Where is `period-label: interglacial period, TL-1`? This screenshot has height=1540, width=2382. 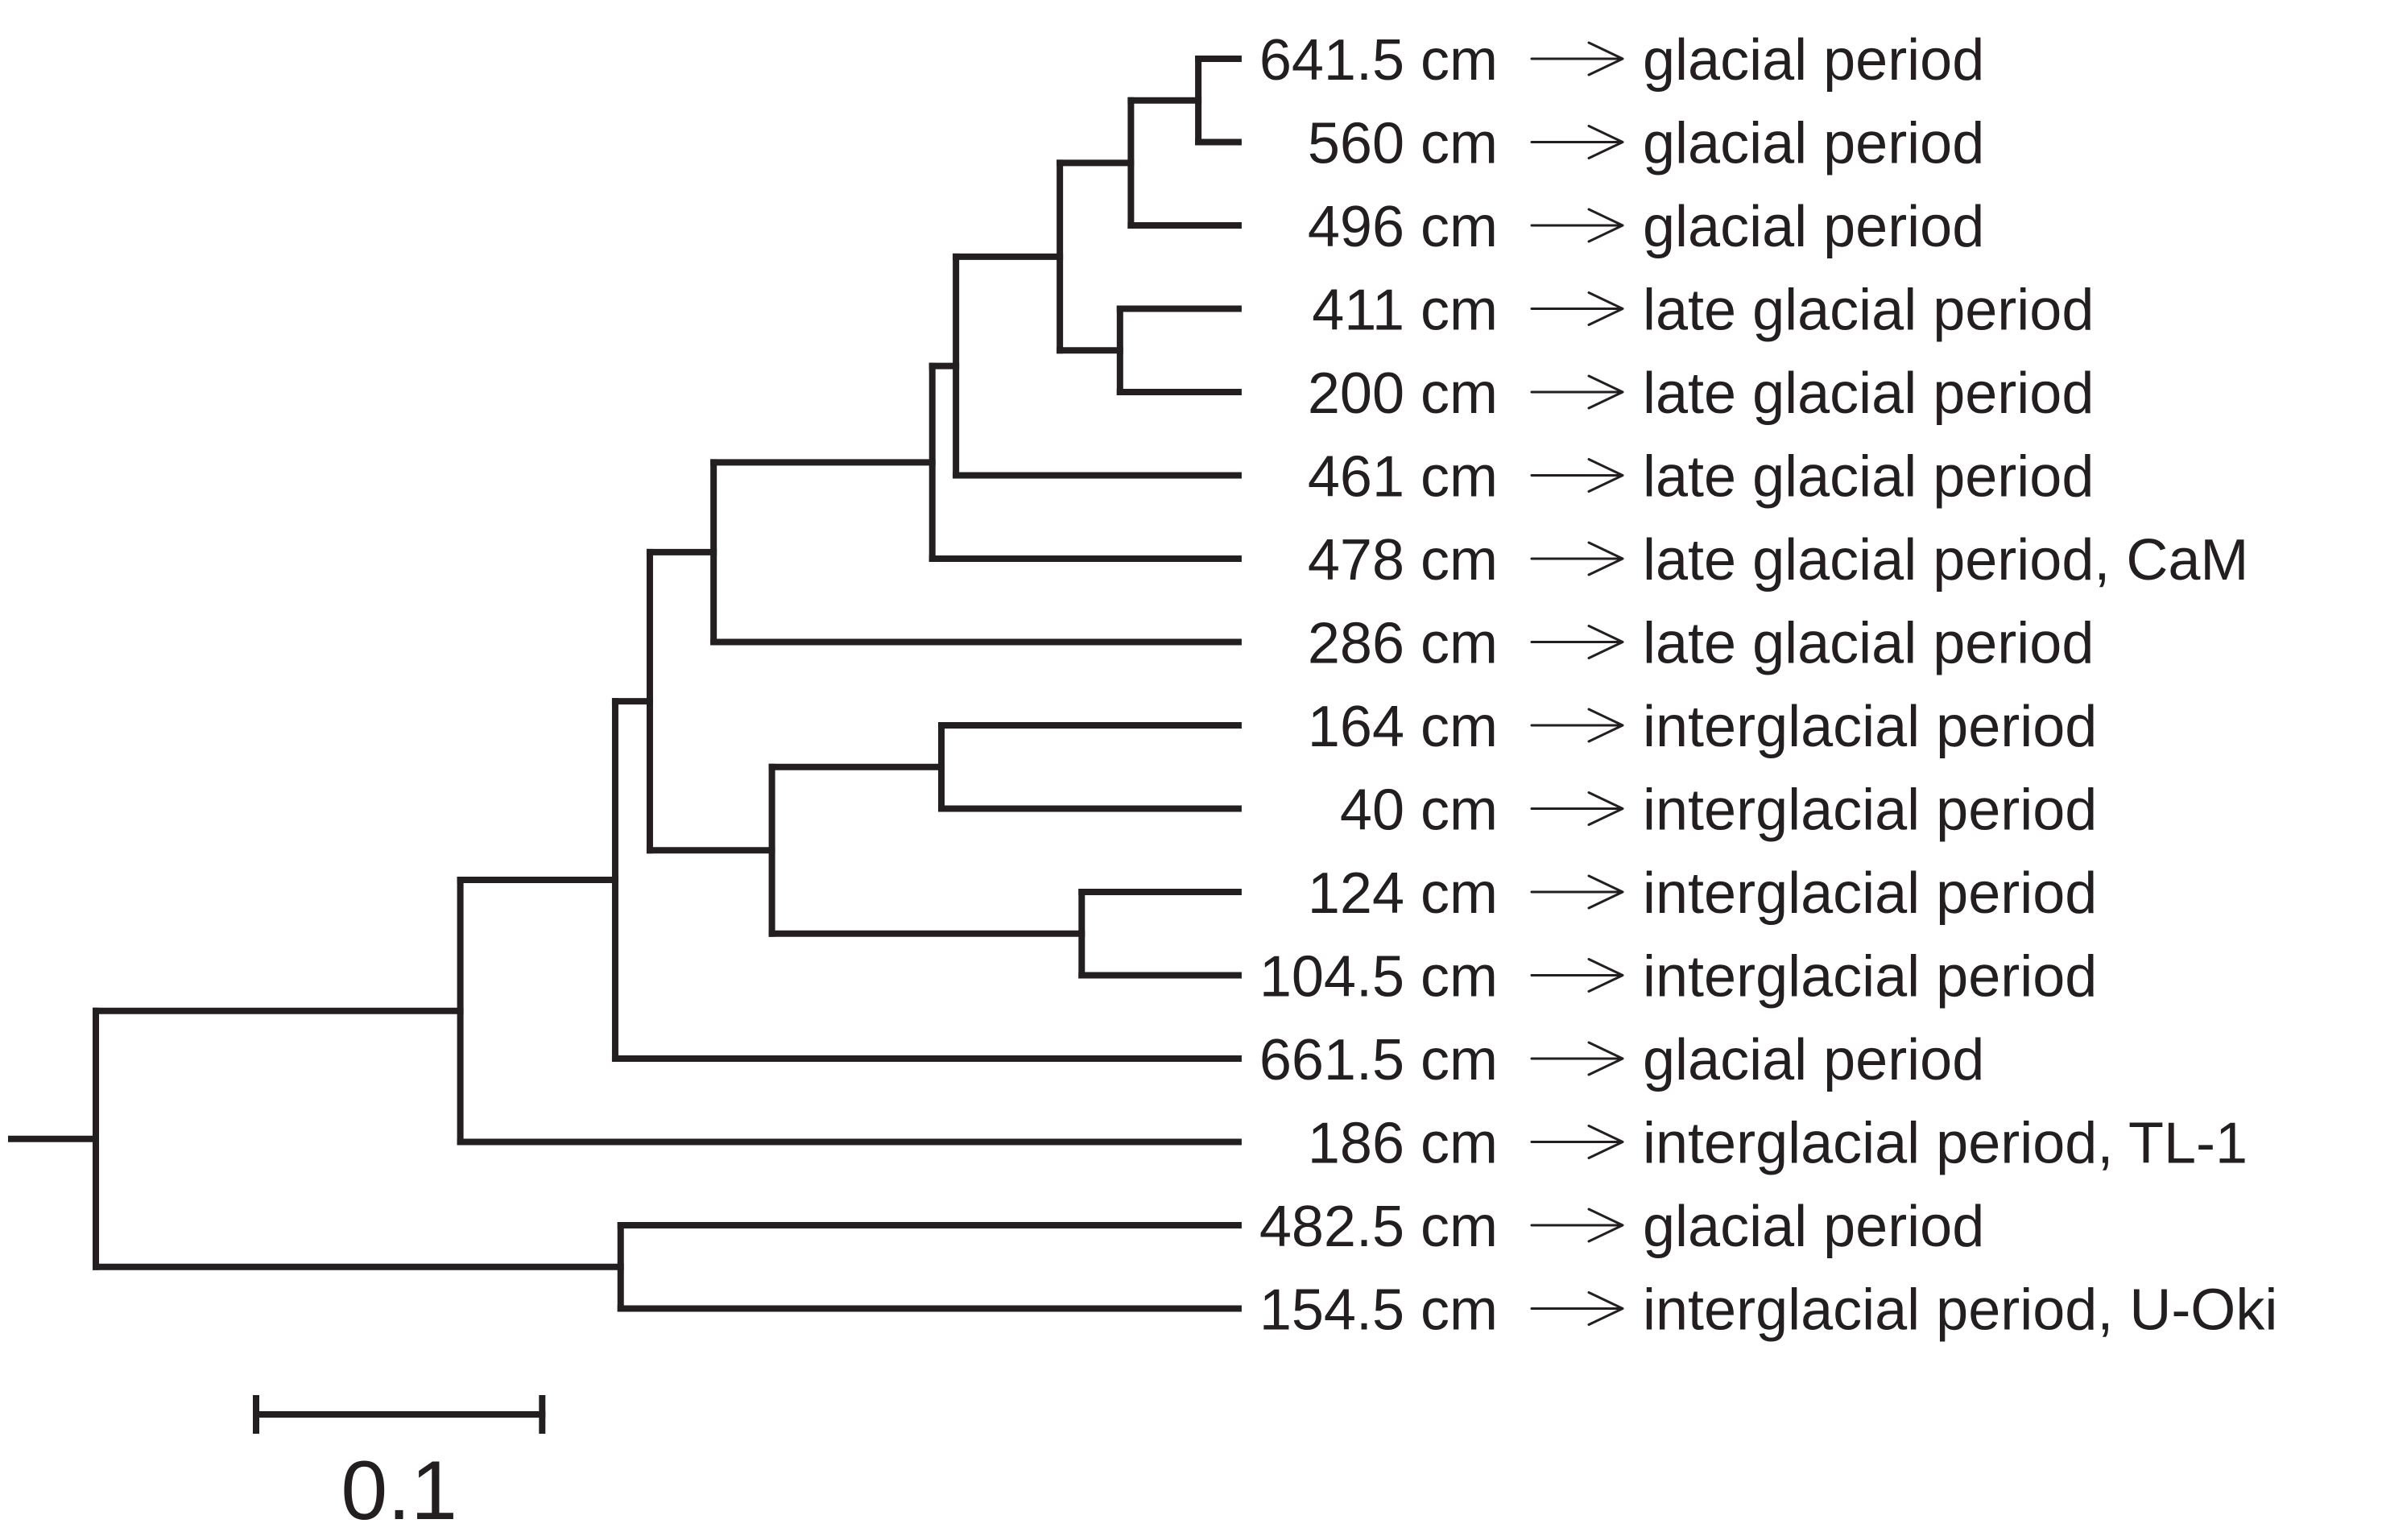
period-label: interglacial period, TL-1 is located at coordinates (1945, 1144).